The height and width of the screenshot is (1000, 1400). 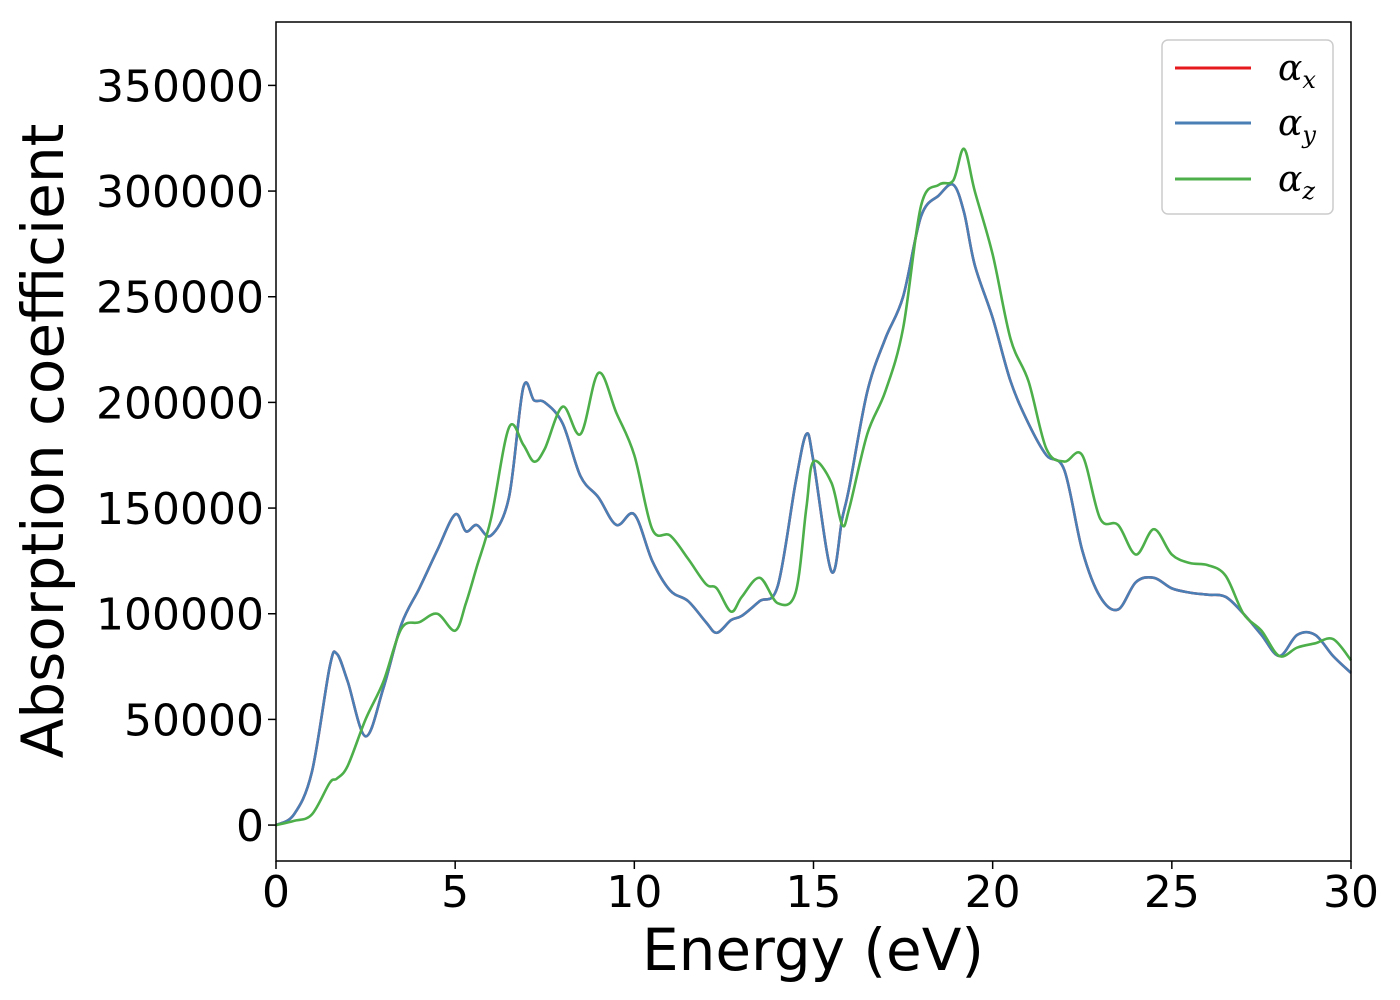 What do you see at coordinates (814, 892) in the screenshot?
I see `x-tick-label: 15` at bounding box center [814, 892].